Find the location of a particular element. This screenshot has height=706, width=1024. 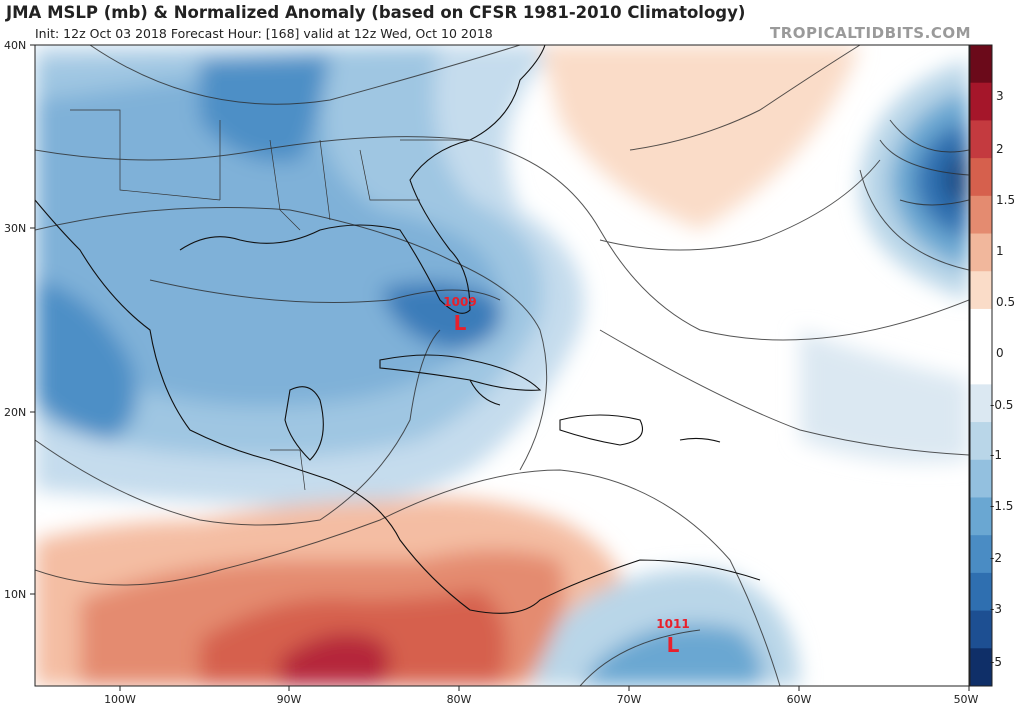

anomaly-colorbar is located at coordinates (981, 365).